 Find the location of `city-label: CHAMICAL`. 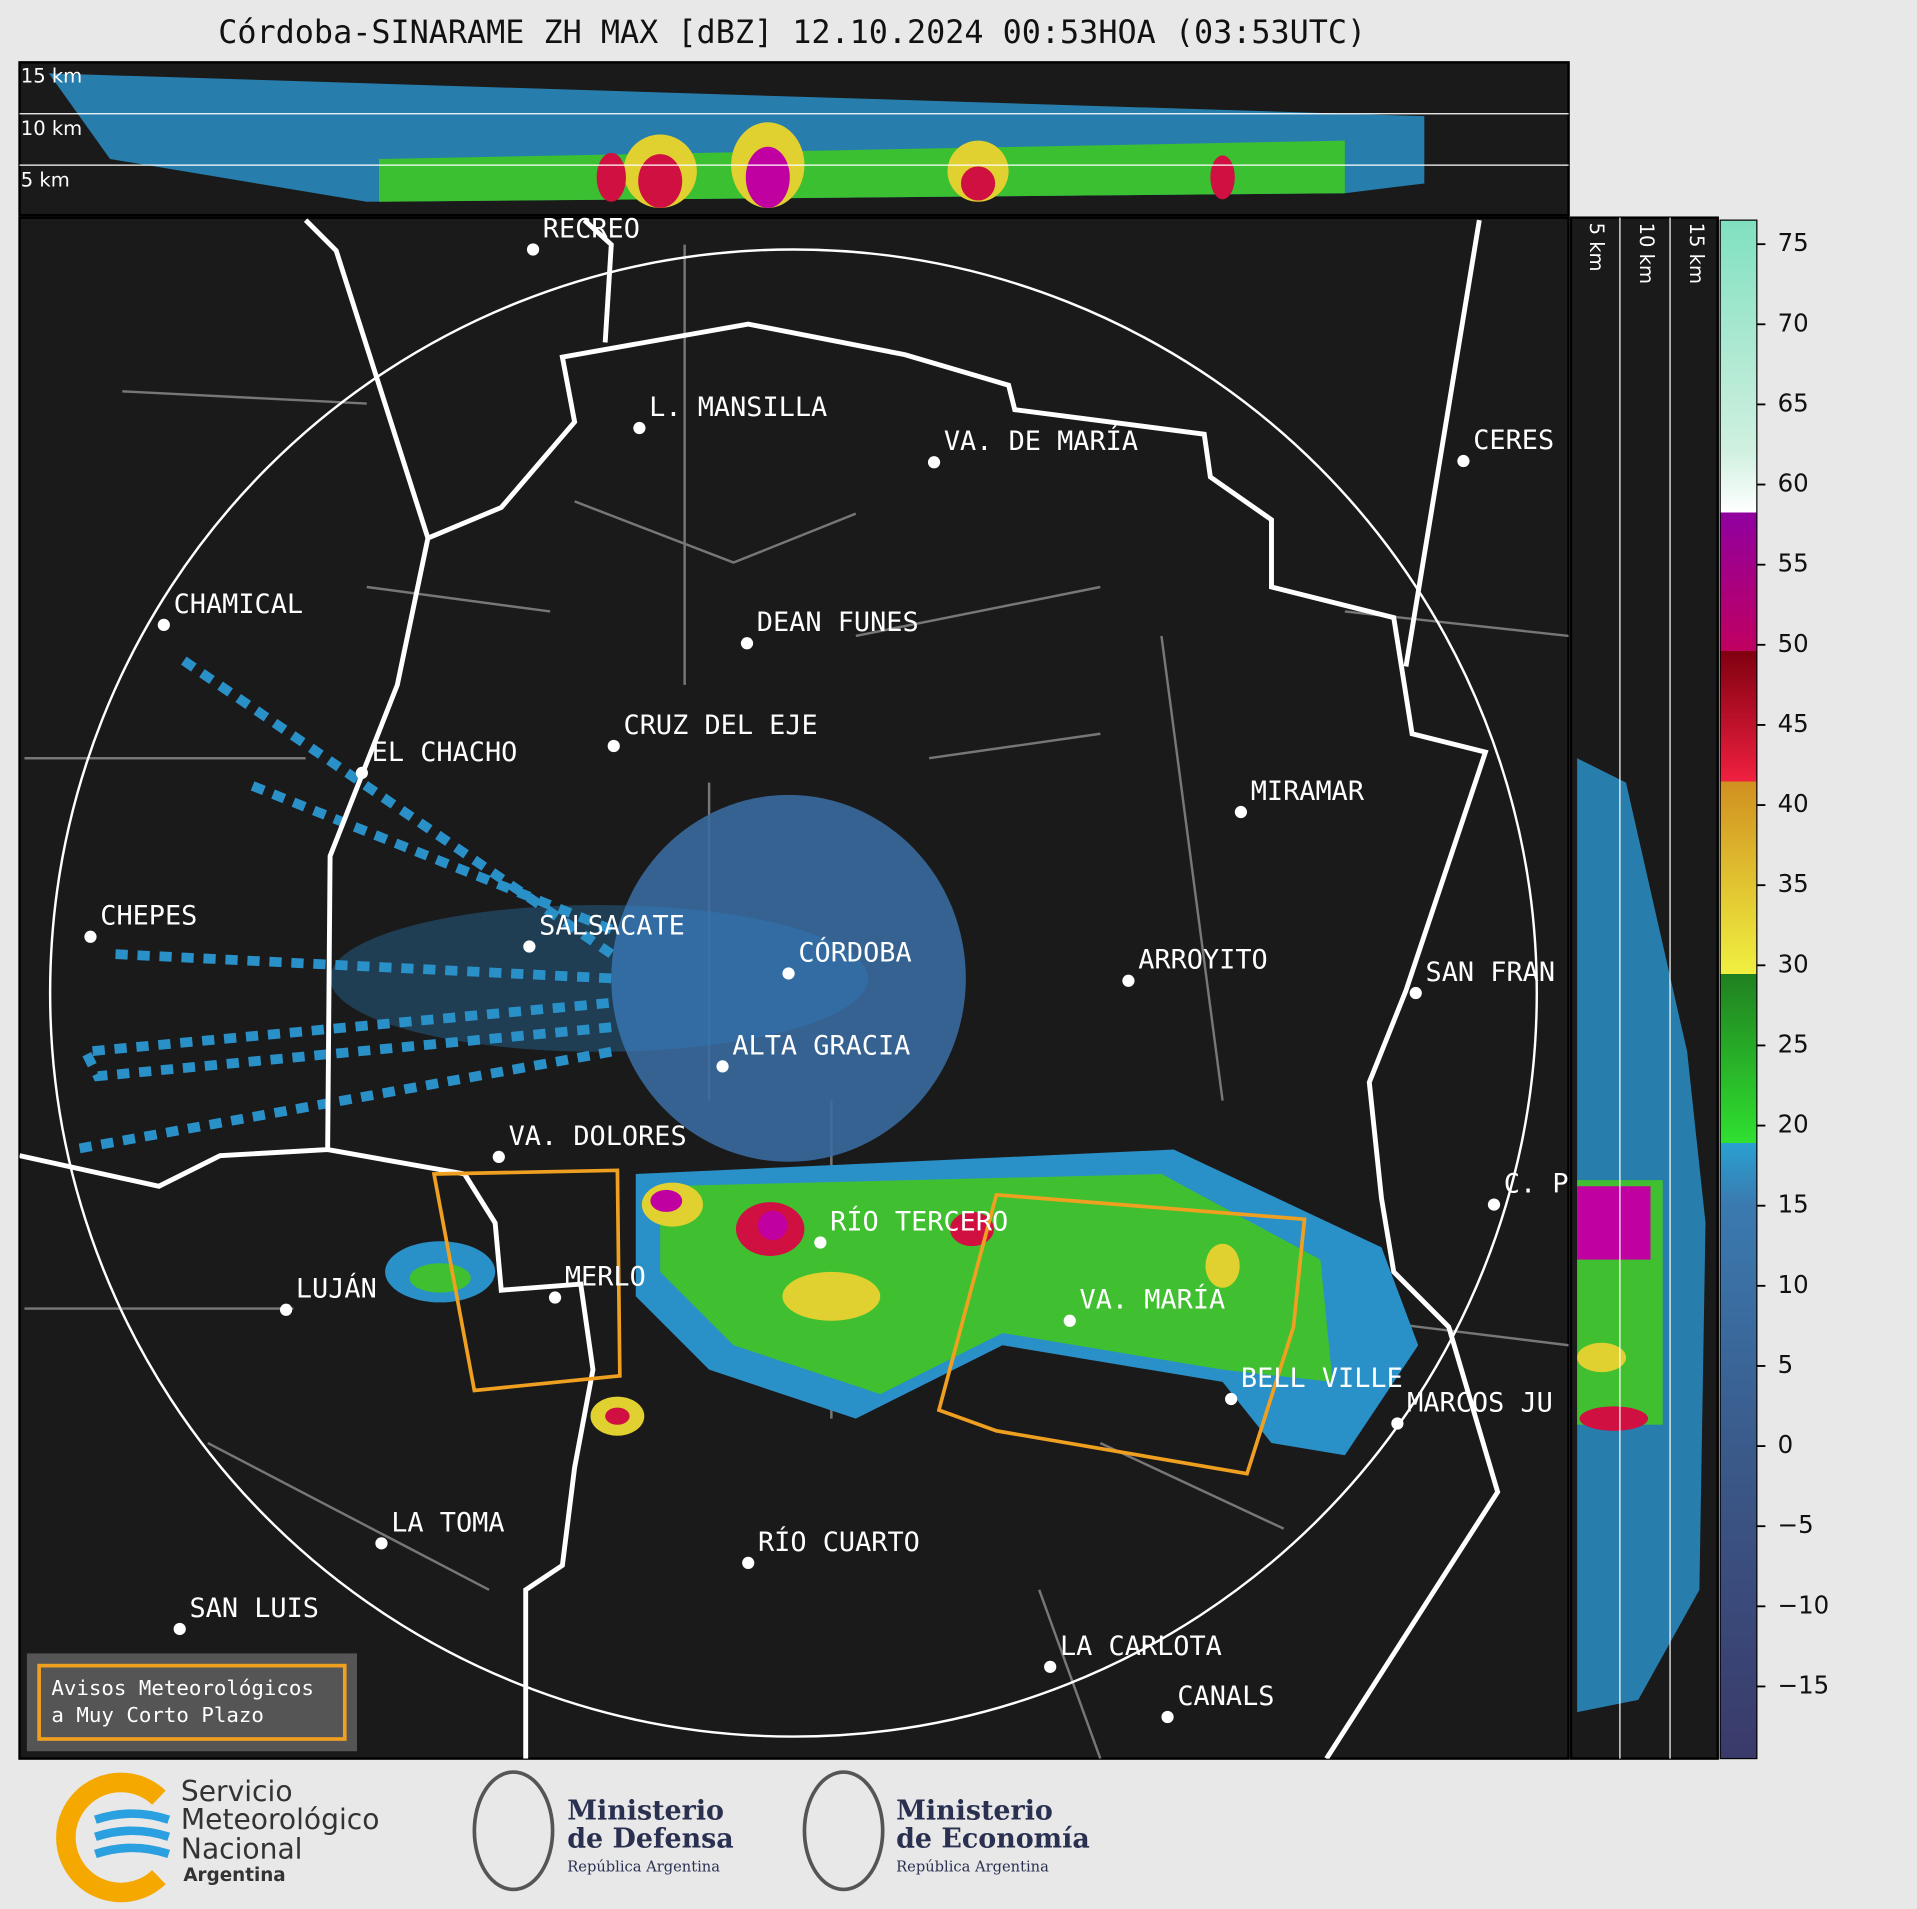

city-label: CHAMICAL is located at coordinates (239, 604).